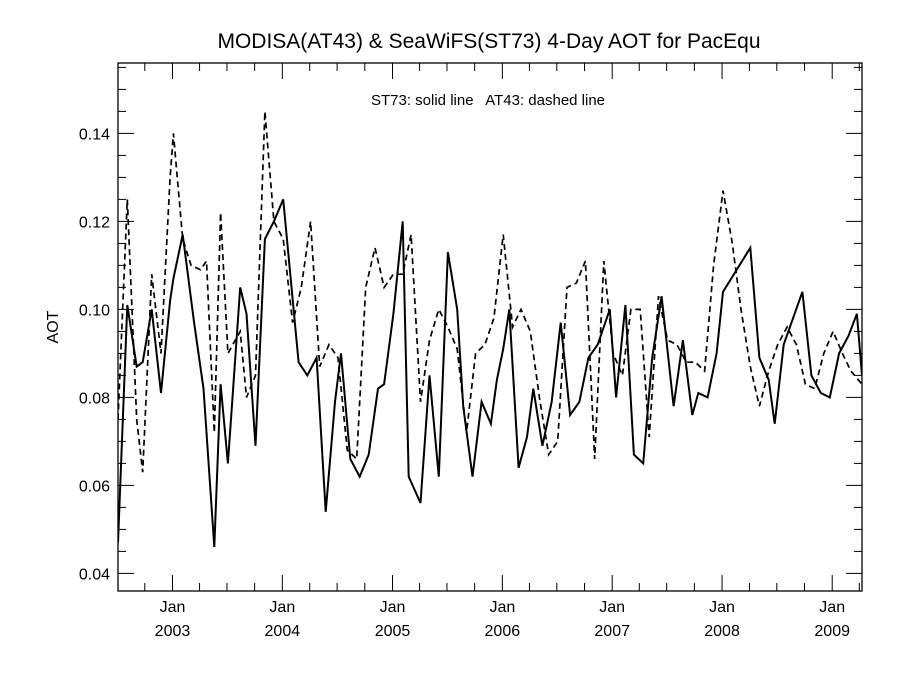 This screenshot has height=675, width=900. What do you see at coordinates (832, 631) in the screenshot?
I see `x-tick-year-label: 2009` at bounding box center [832, 631].